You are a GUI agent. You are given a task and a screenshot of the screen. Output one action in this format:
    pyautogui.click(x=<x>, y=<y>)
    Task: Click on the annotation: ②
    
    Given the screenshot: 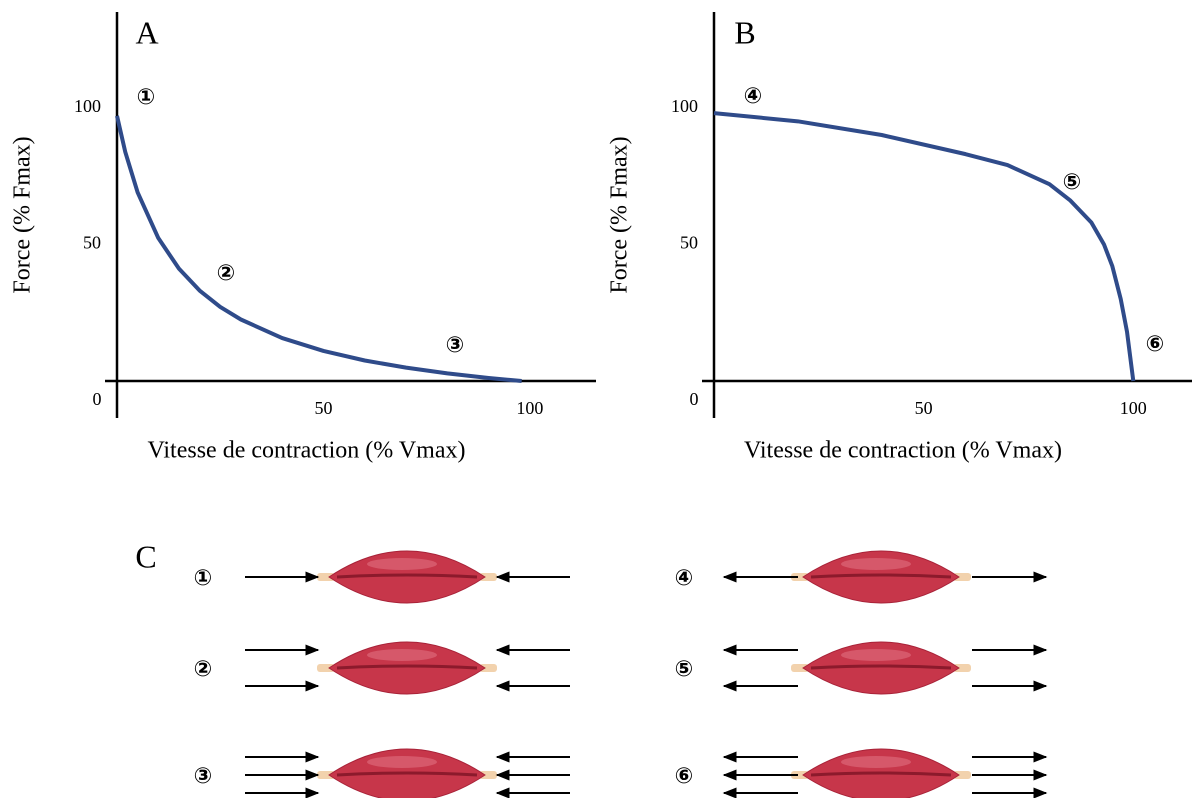 What is the action you would take?
    pyautogui.click(x=226, y=273)
    